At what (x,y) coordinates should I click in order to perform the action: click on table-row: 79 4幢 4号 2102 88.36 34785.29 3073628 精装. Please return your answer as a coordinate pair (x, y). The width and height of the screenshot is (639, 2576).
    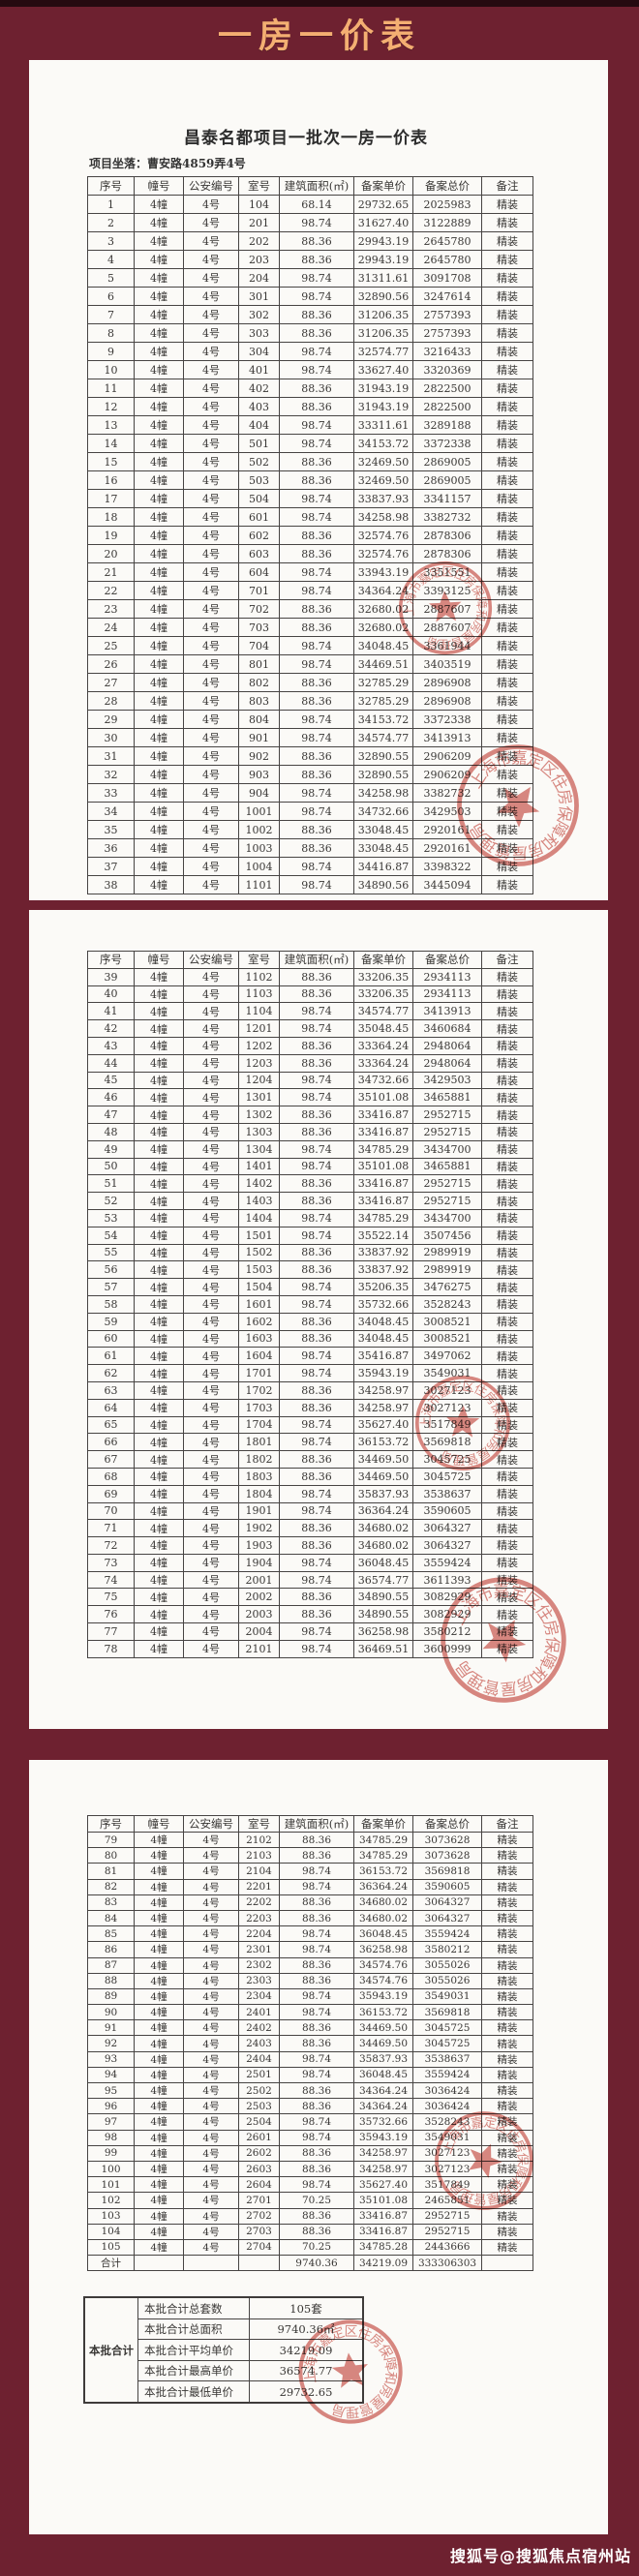
    Looking at the image, I should click on (310, 1840).